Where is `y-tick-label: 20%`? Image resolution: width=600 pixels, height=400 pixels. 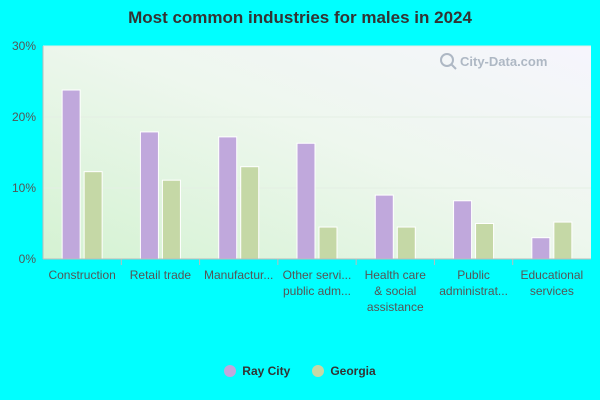
y-tick-label: 20% is located at coordinates (24, 117).